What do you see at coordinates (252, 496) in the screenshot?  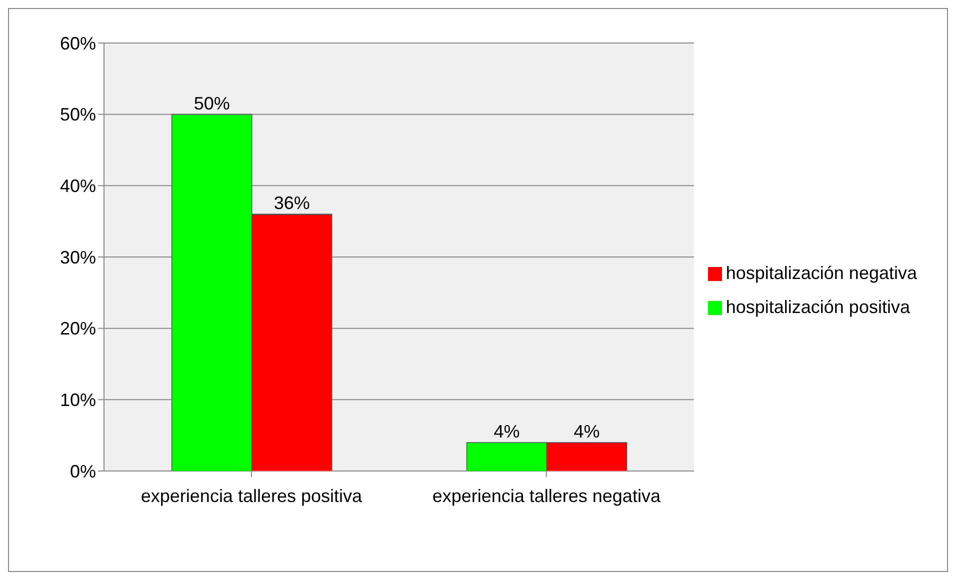 I see `x-tick-label: experiencia talleres positiva` at bounding box center [252, 496].